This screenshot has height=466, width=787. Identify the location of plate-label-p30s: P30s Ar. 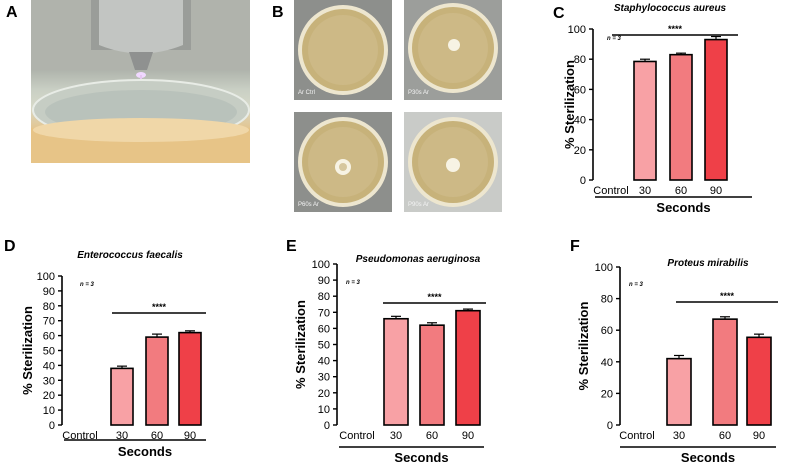
(419, 93).